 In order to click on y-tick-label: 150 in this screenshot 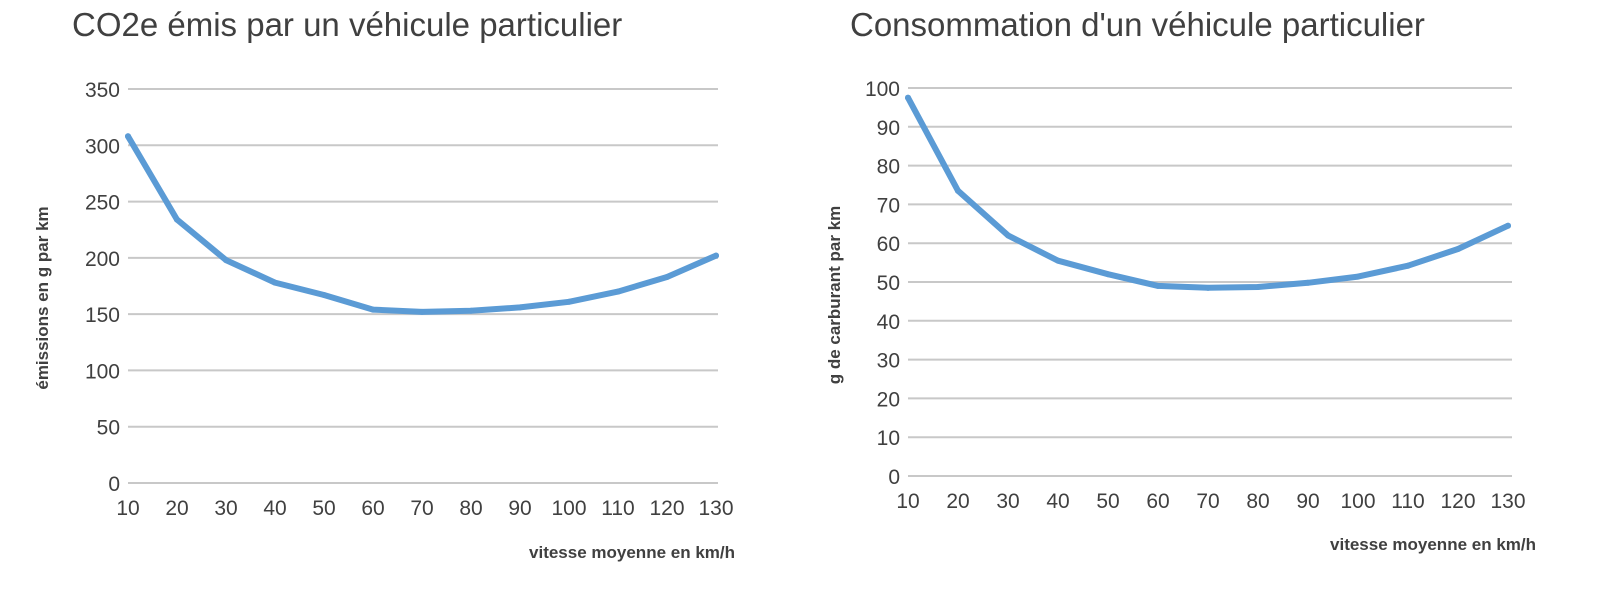, I will do `click(102, 315)`.